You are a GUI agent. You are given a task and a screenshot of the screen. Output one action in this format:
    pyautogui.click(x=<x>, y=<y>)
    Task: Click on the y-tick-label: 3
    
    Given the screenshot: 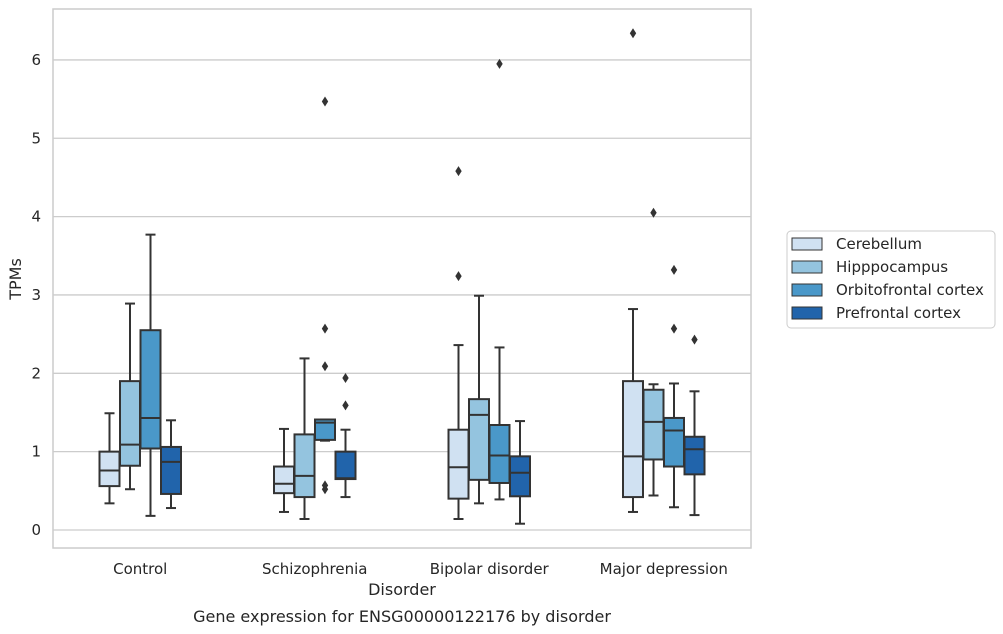 What is the action you would take?
    pyautogui.click(x=36, y=295)
    